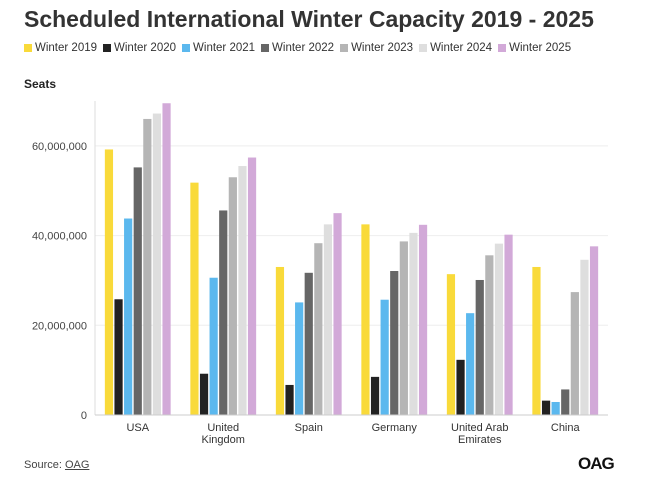  I want to click on legend-item: Winter 2019, so click(60, 48).